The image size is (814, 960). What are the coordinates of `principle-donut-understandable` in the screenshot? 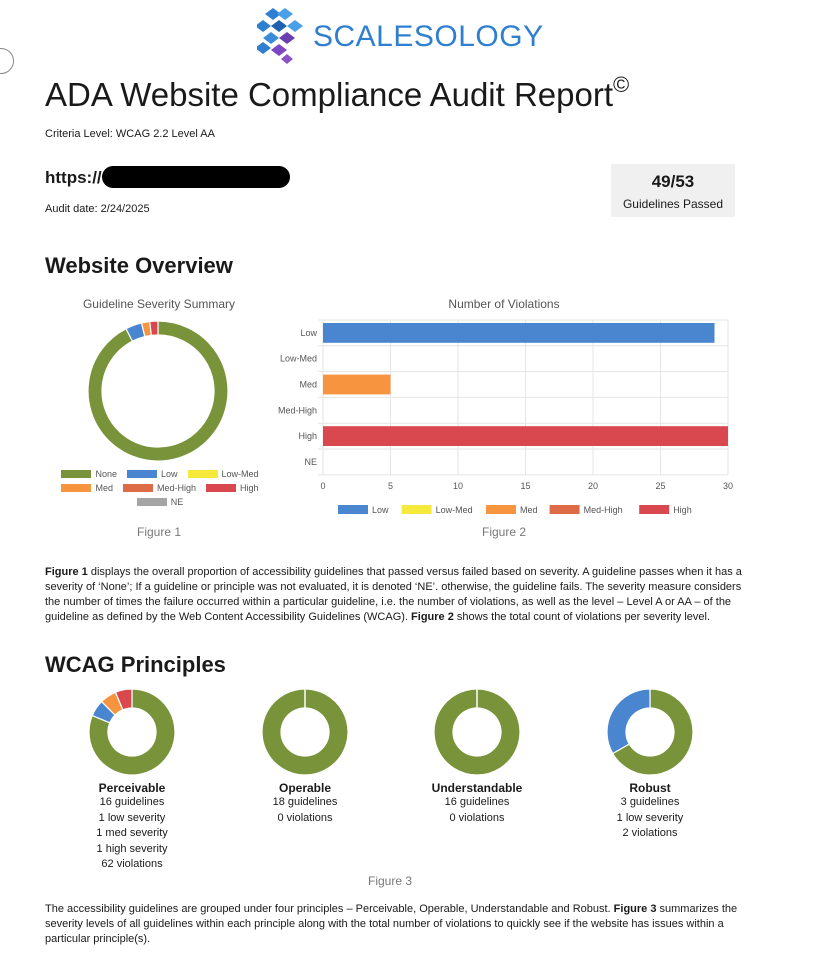 It's located at (477, 732).